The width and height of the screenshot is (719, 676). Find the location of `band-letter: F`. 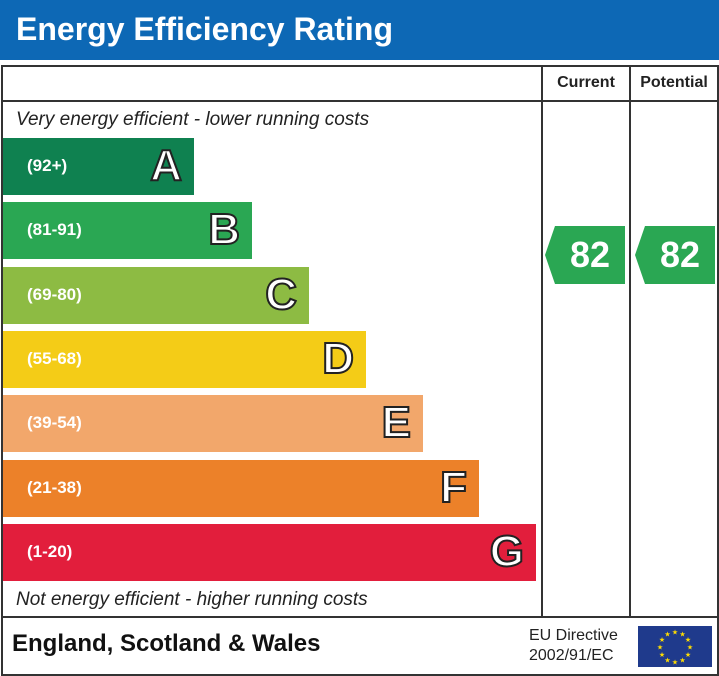

band-letter: F is located at coordinates (453, 487).